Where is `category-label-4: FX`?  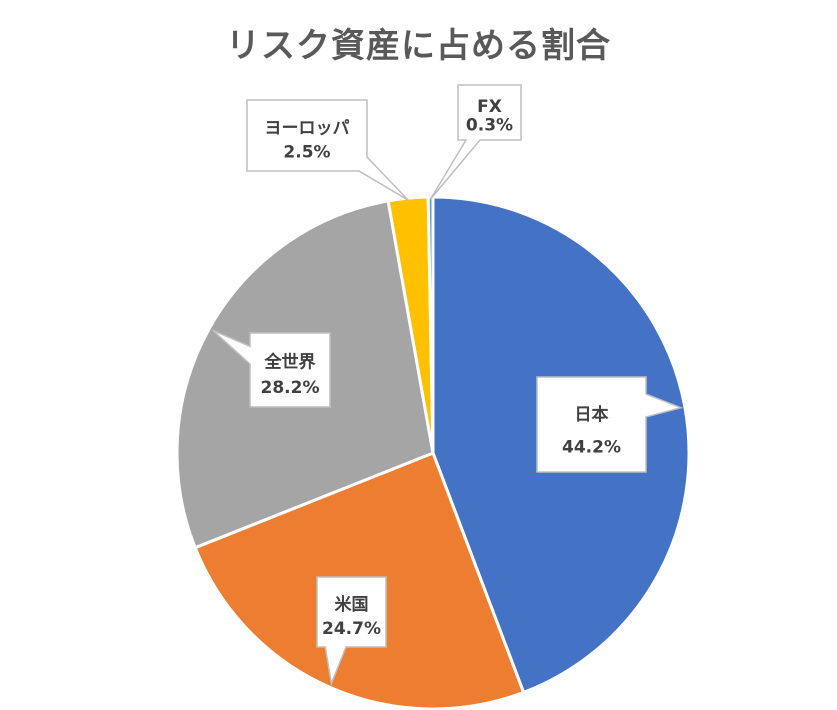
category-label-4: FX is located at coordinates (489, 107).